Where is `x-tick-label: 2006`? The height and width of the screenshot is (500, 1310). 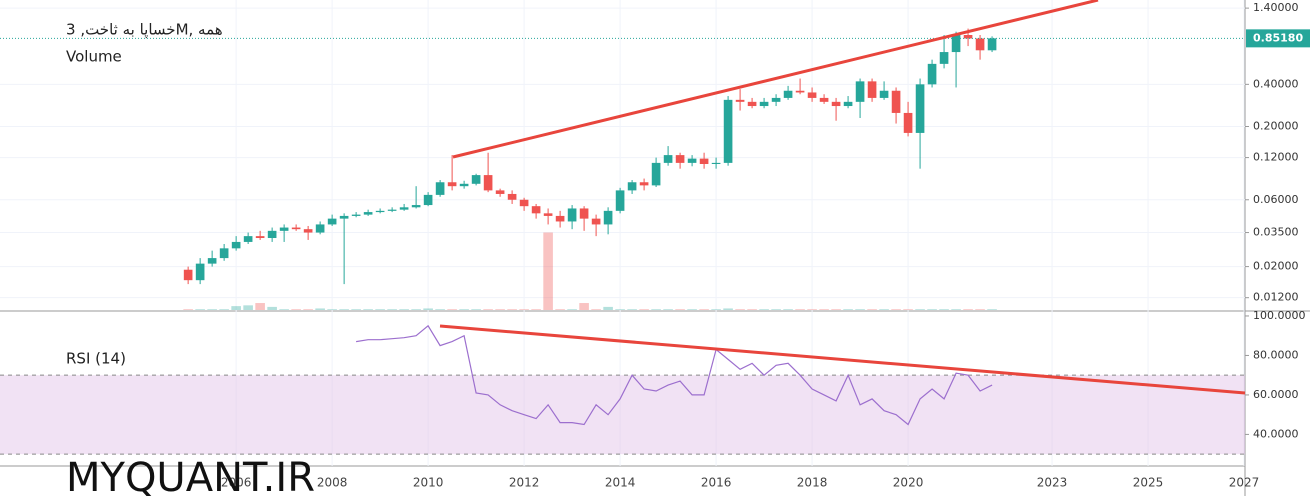
x-tick-label: 2006 is located at coordinates (236, 483).